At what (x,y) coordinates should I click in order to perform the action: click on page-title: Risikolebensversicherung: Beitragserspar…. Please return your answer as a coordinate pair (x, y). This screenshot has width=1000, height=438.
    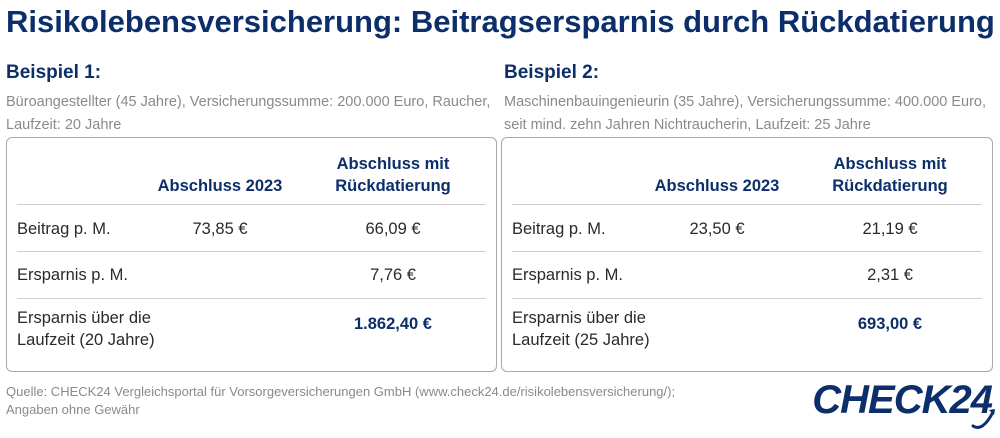
    Looking at the image, I should click on (500, 21).